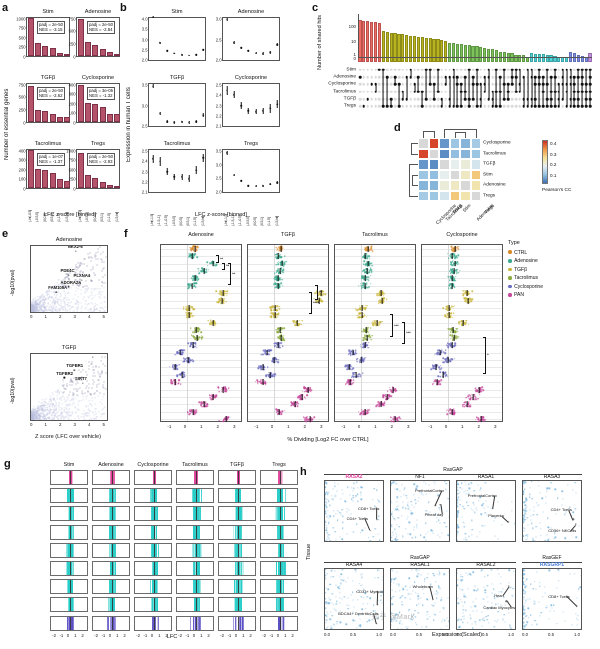 The height and width of the screenshot is (649, 600). What do you see at coordinates (276, 220) in the screenshot?
I see `x-tick: (1.5,Inf]` at bounding box center [276, 220].